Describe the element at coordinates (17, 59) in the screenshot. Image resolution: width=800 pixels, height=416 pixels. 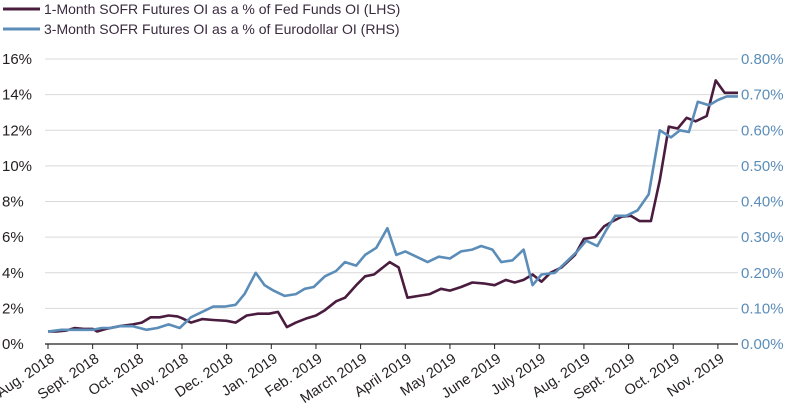
I see `left-tick-label: 16%` at that location.